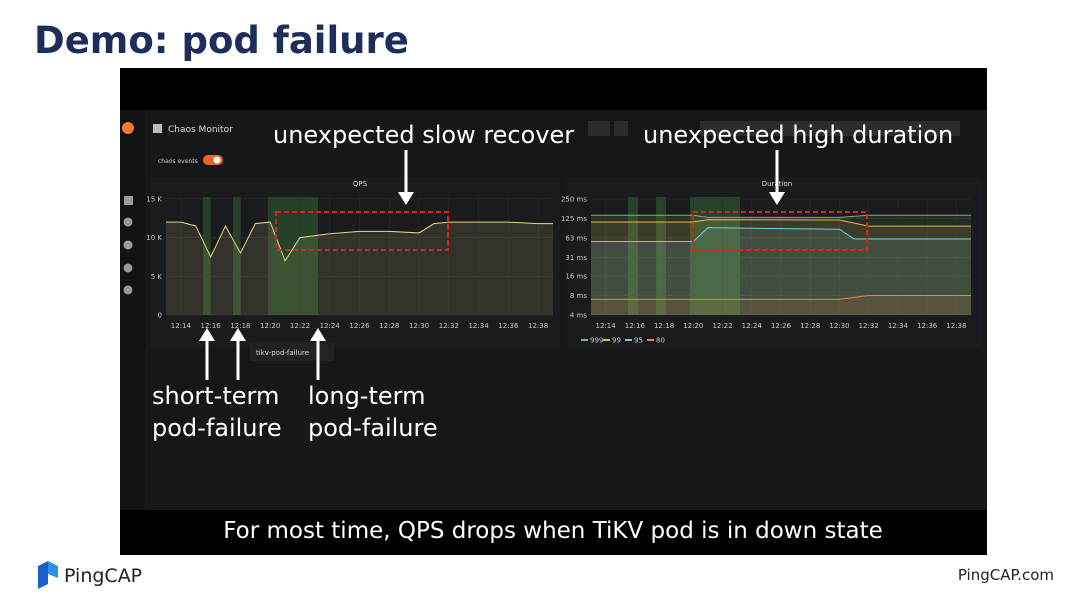 This screenshot has width=1080, height=608. I want to click on chaos-event-regions, so click(471, 256).